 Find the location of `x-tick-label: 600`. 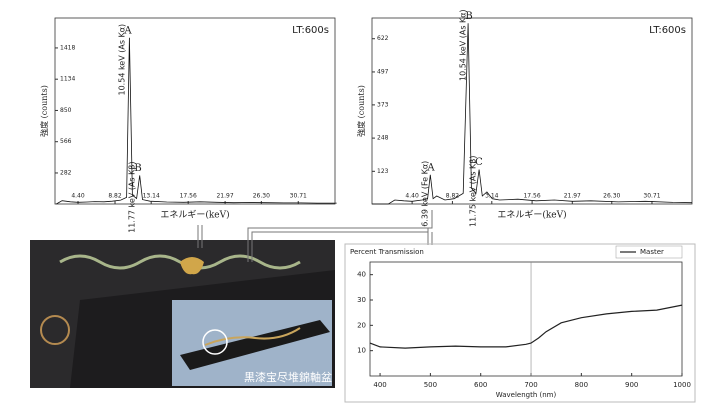

x-tick-label: 600 is located at coordinates (480, 385).